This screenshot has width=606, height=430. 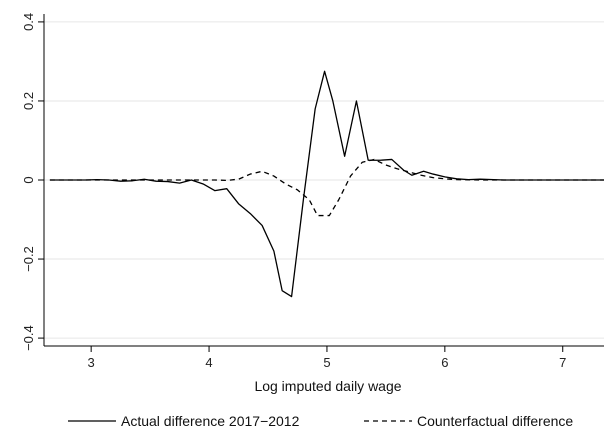 I want to click on counterfactual-difference-line, so click(x=326, y=187).